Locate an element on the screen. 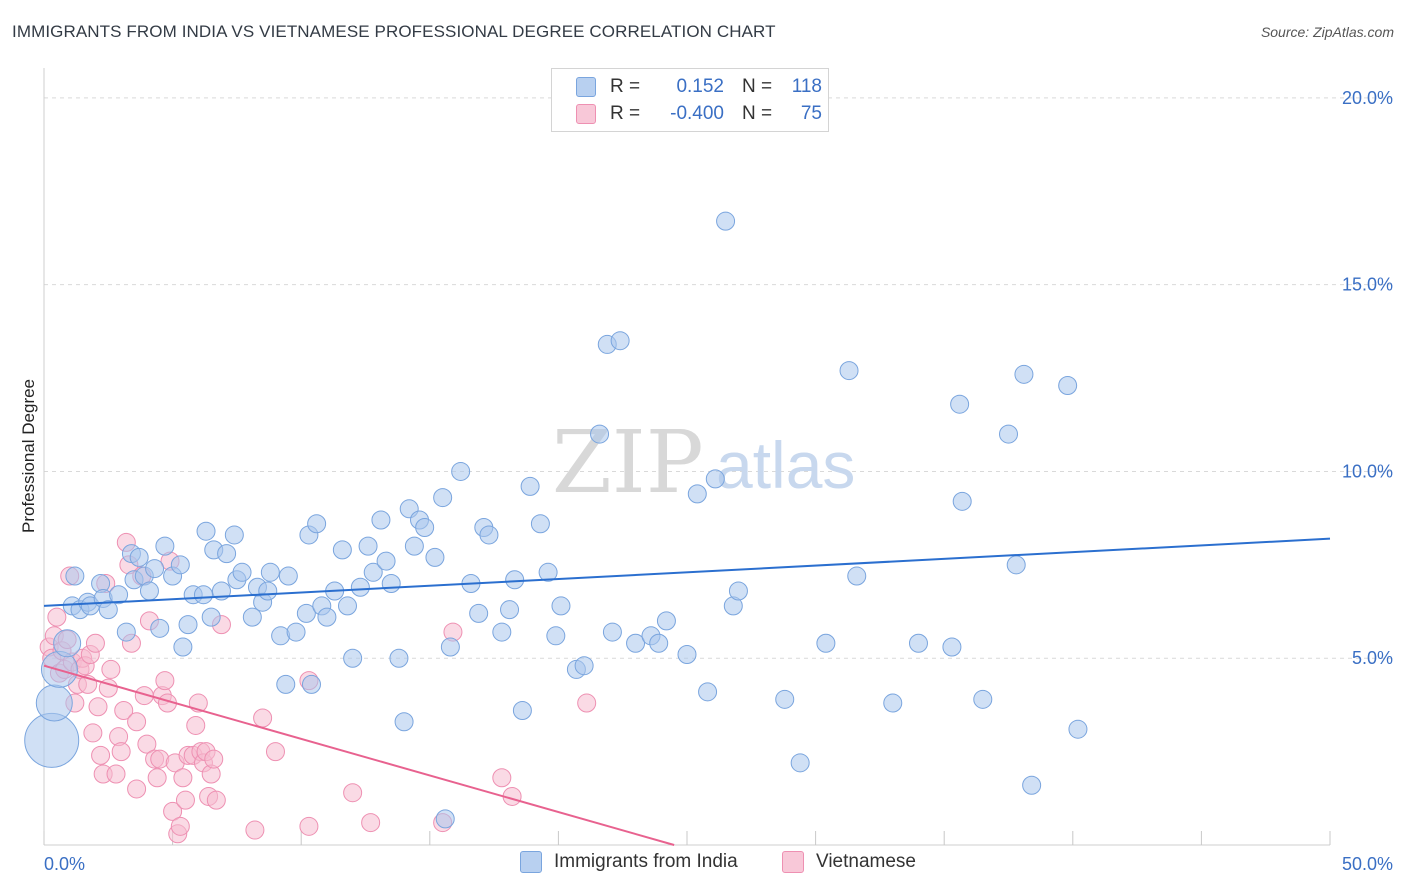 This screenshot has width=1406, height=892. legend-swatch-india is located at coordinates (586, 87).